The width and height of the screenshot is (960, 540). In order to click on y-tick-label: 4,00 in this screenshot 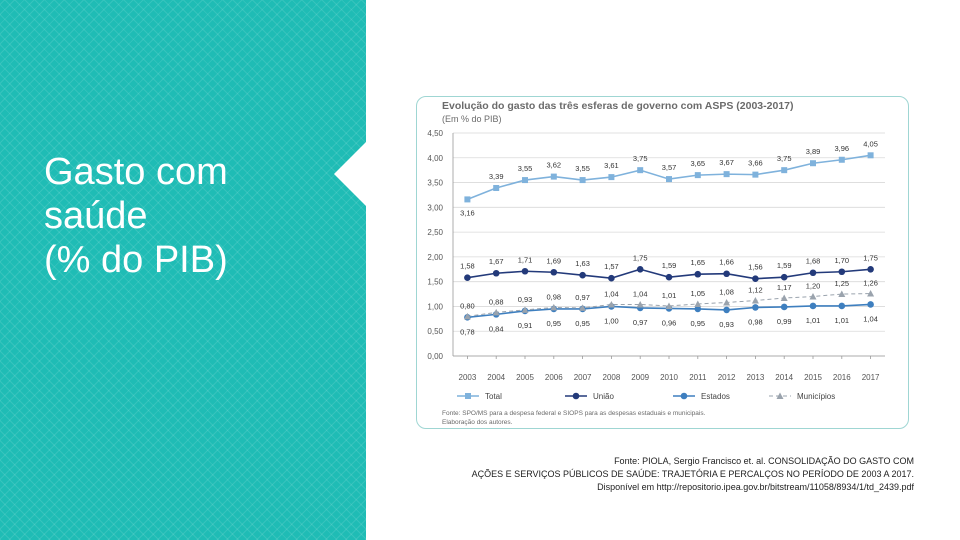, I will do `click(435, 158)`.